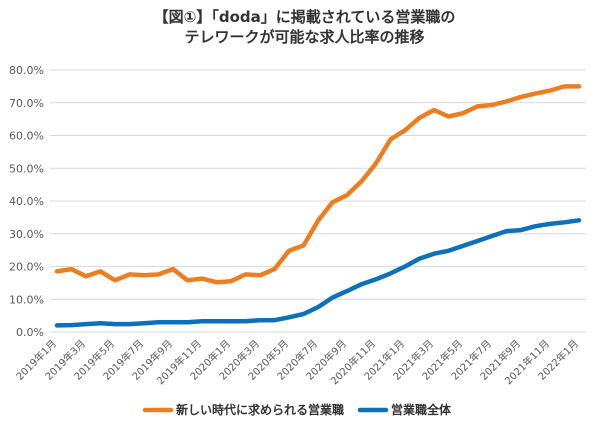  Describe the element at coordinates (26, 267) in the screenshot. I see `y-tick-label: 20.0%` at that location.